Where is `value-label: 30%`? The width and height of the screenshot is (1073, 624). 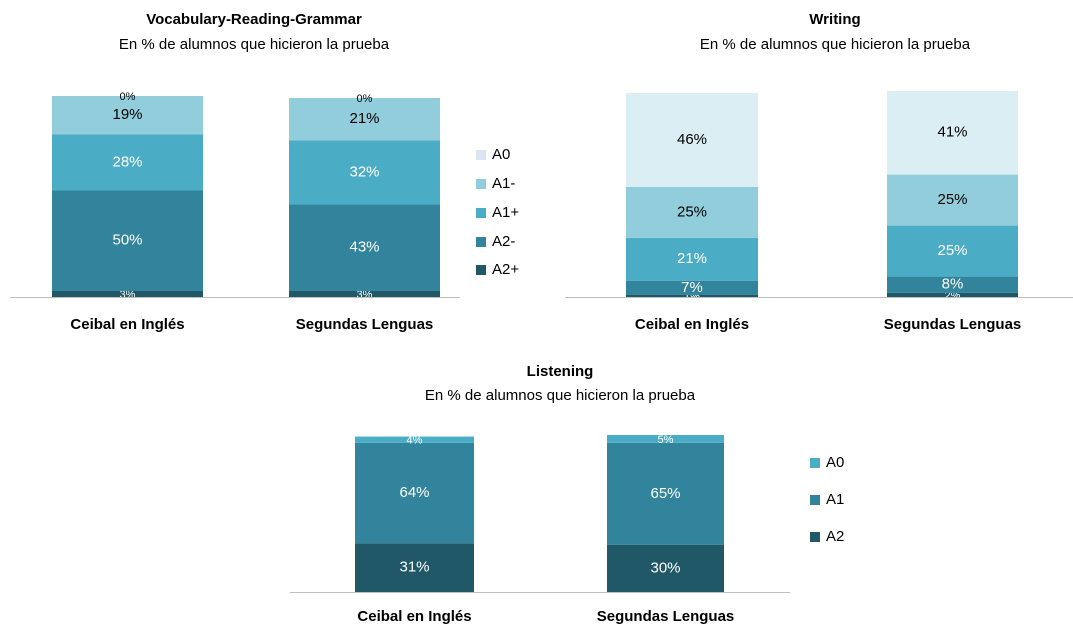 value-label: 30% is located at coordinates (665, 567).